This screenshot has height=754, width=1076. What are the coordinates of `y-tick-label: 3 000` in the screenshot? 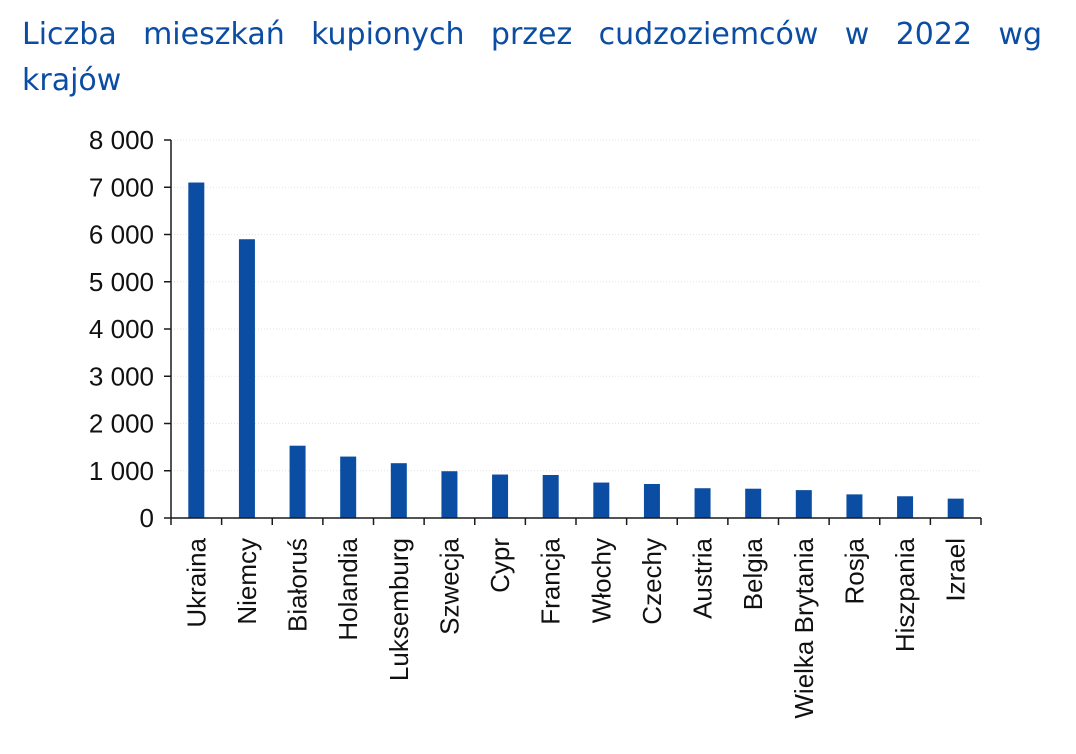 It's located at (121, 376).